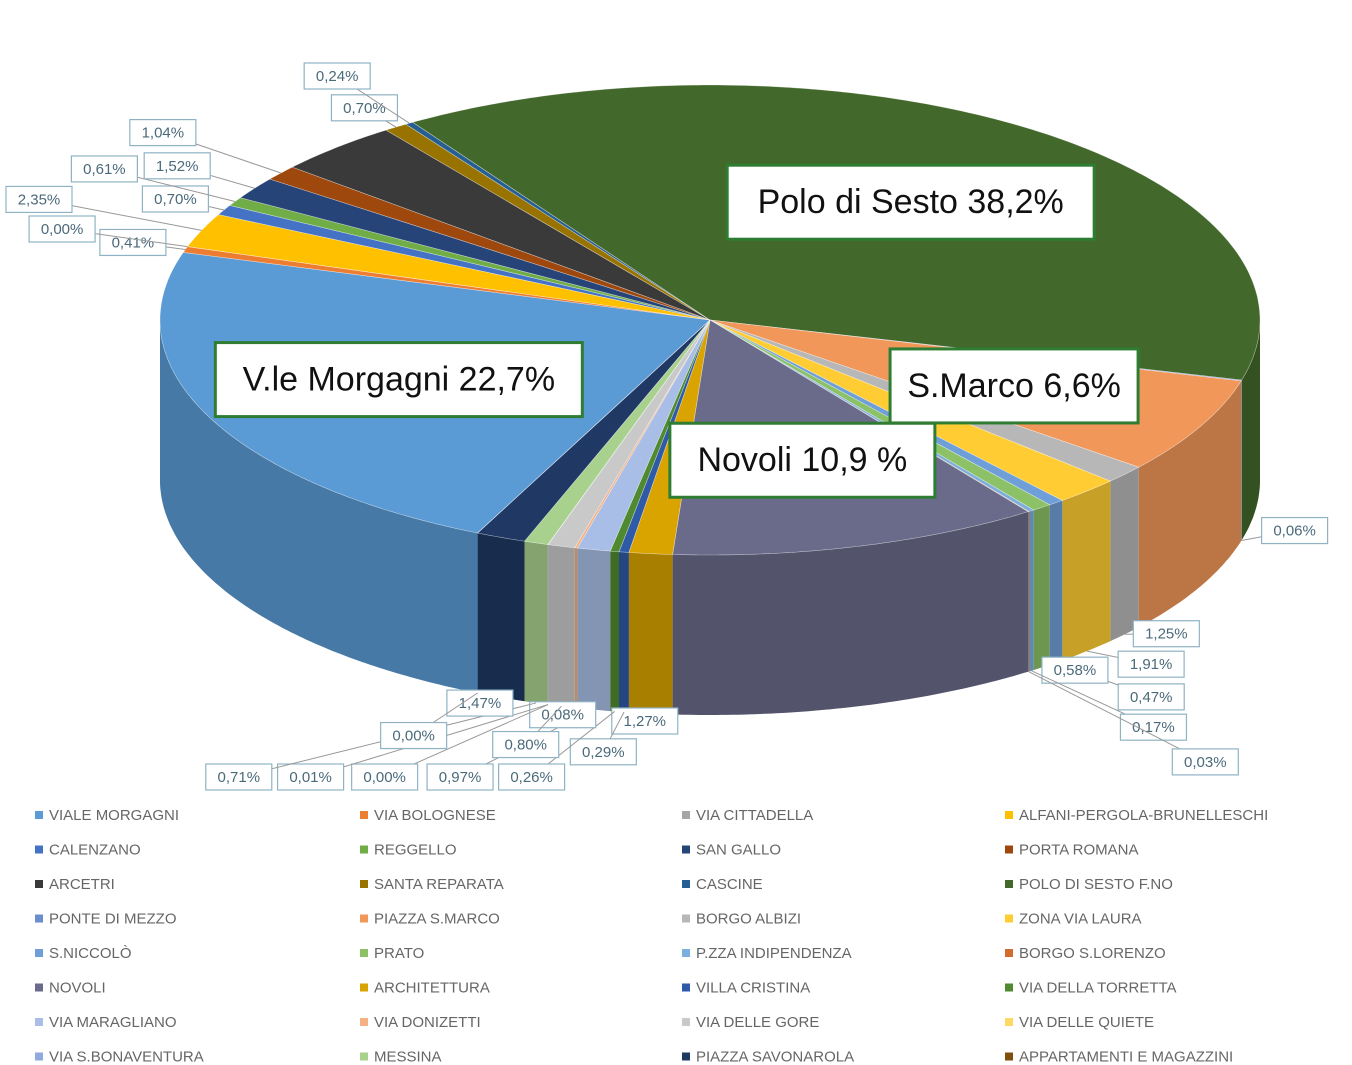 The image size is (1352, 1065). I want to click on legend-item: CASCINE, so click(722, 884).